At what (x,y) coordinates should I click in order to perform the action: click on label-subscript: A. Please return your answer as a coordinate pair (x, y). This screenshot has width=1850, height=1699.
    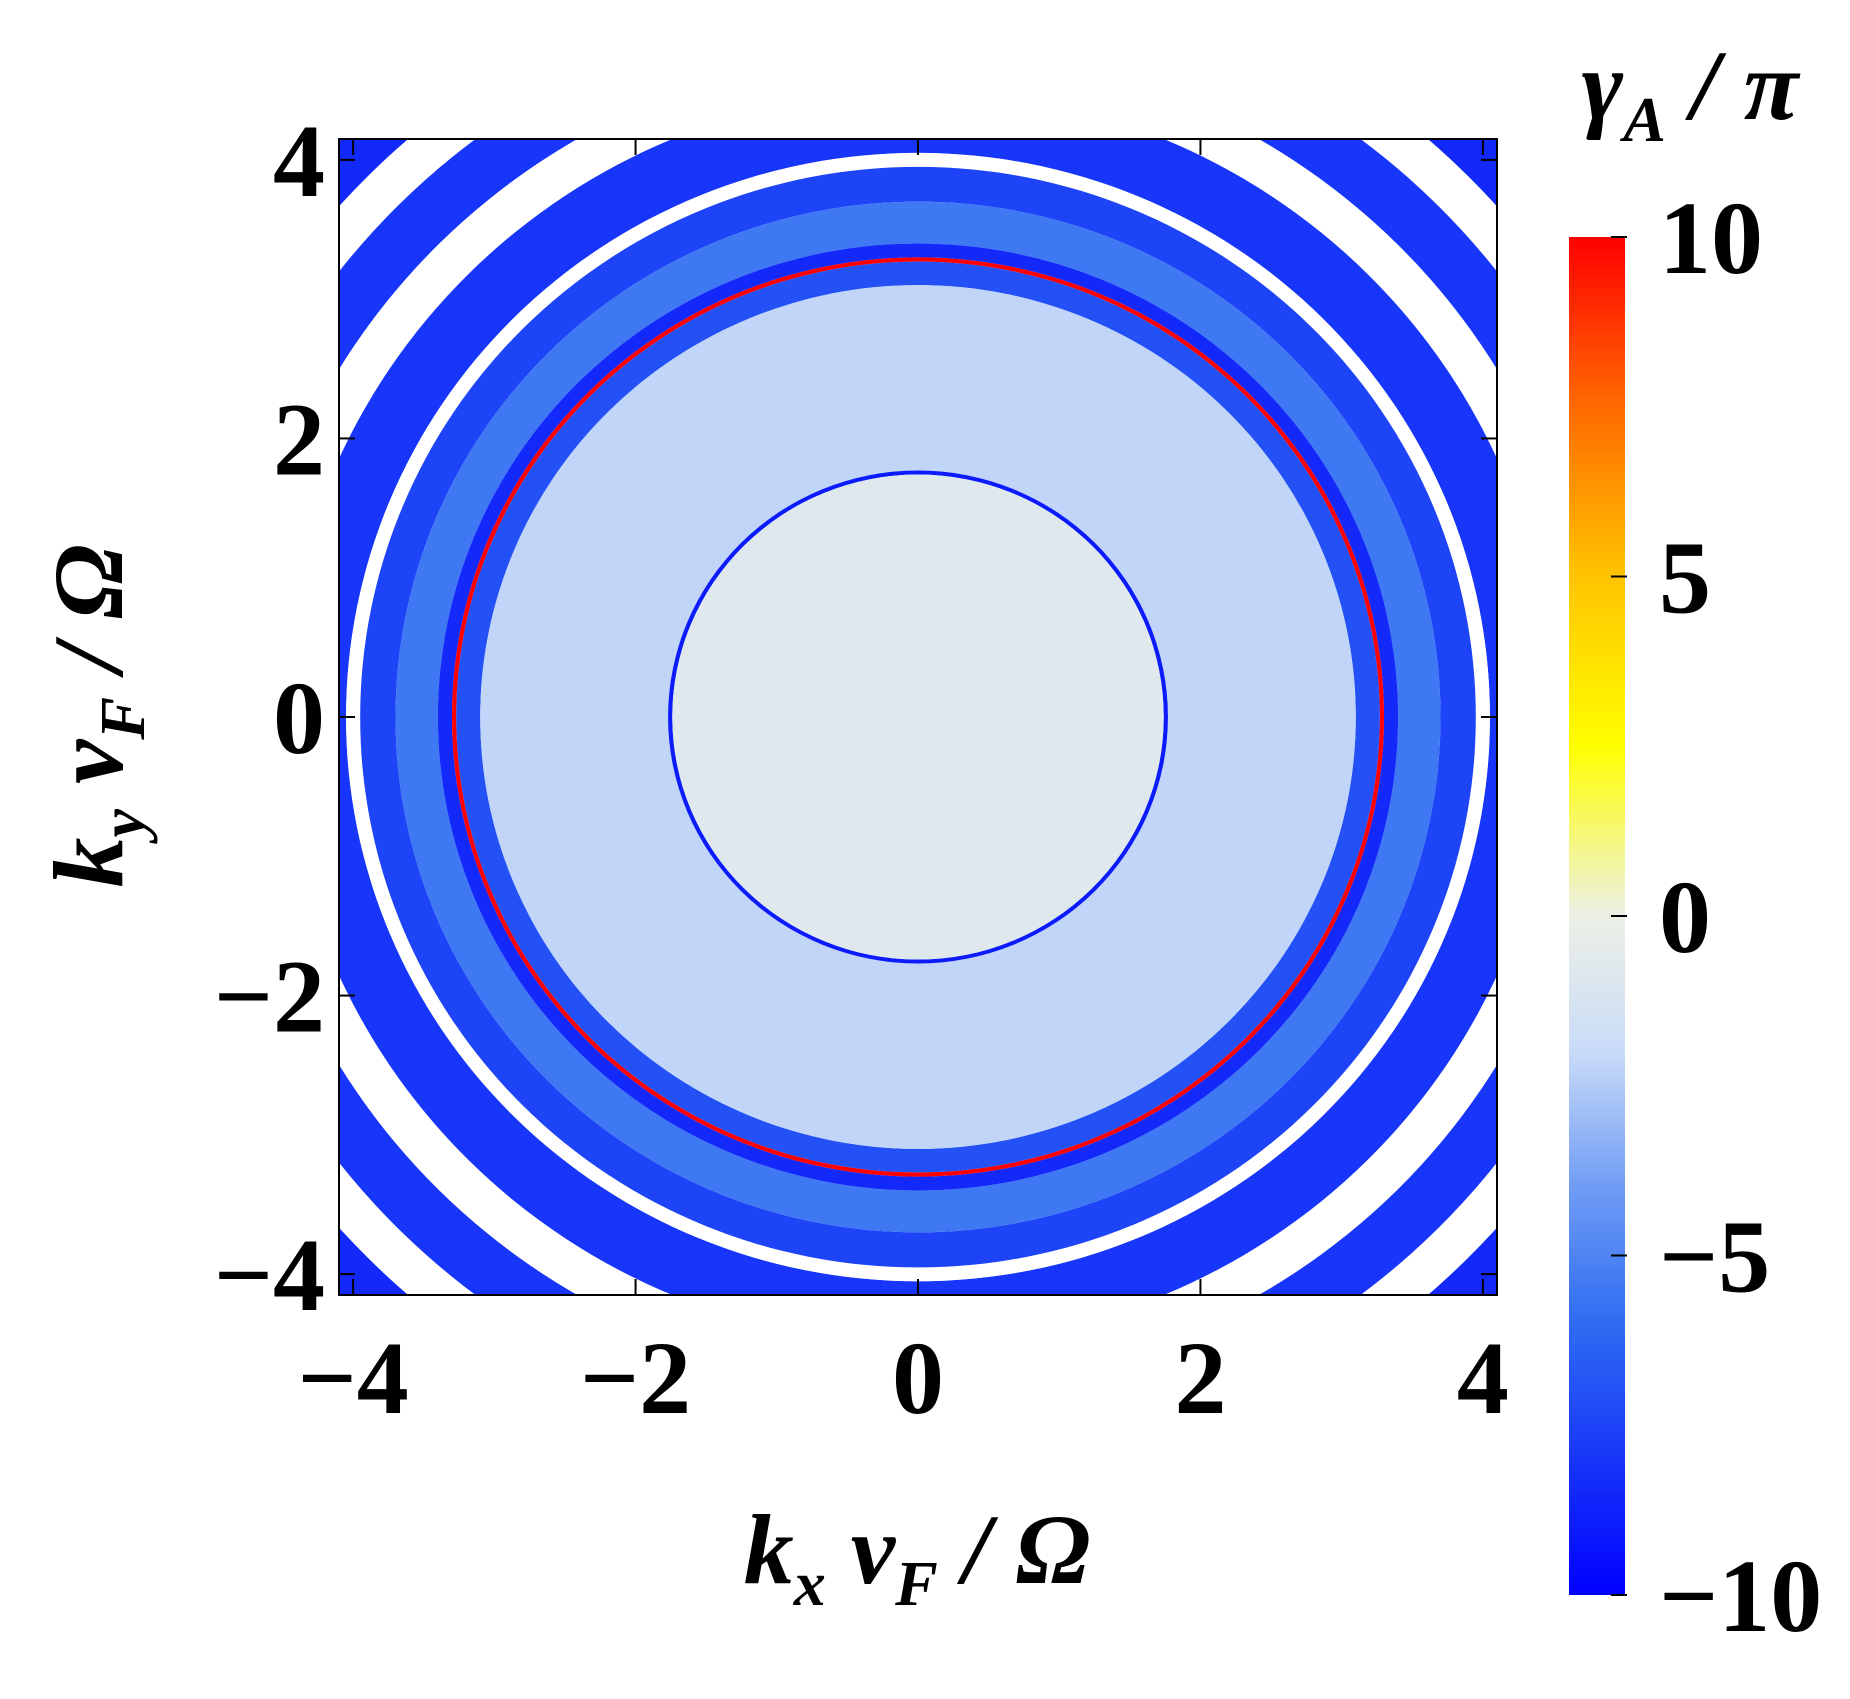
    Looking at the image, I should click on (1642, 119).